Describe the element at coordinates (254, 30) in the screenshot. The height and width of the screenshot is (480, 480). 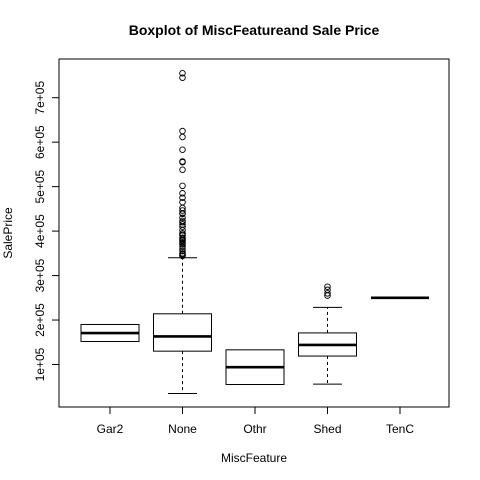
I see `chart-title: Boxplot of MiscFeatureand Sale Price` at that location.